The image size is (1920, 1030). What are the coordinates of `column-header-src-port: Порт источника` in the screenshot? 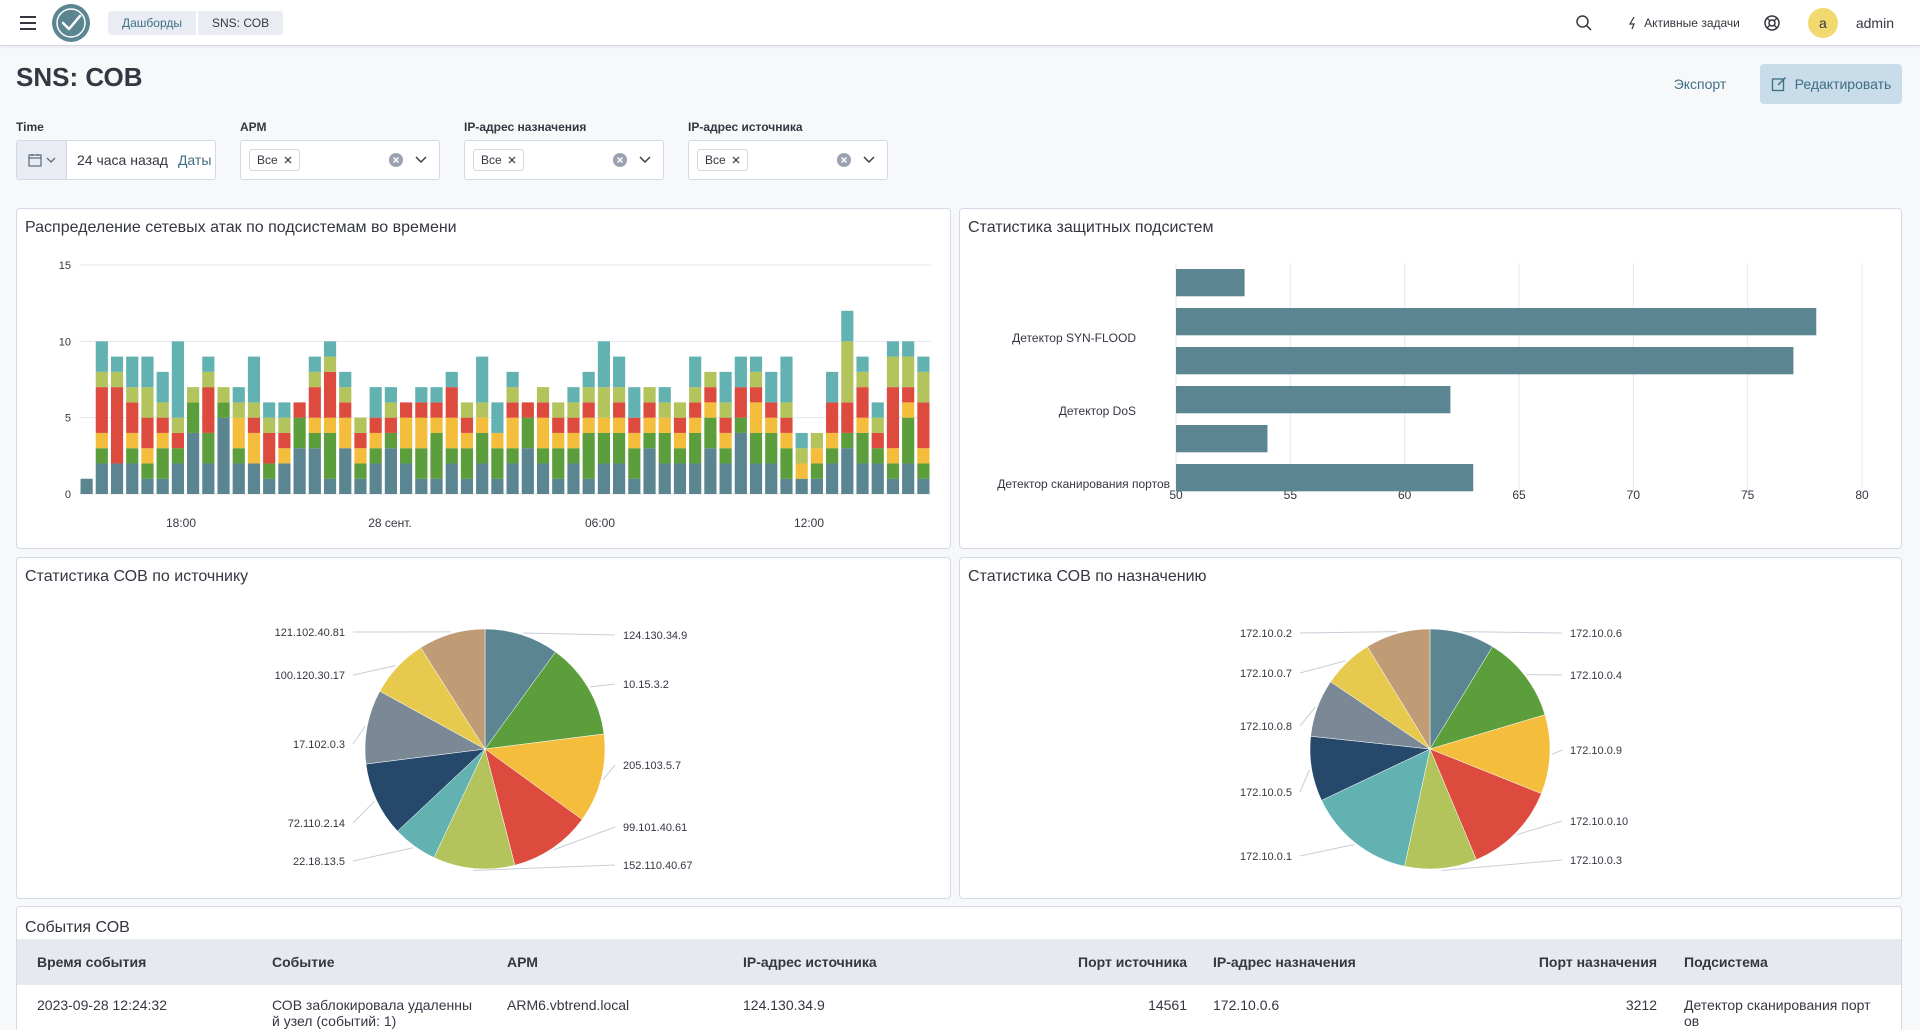 It's located at (1132, 962).